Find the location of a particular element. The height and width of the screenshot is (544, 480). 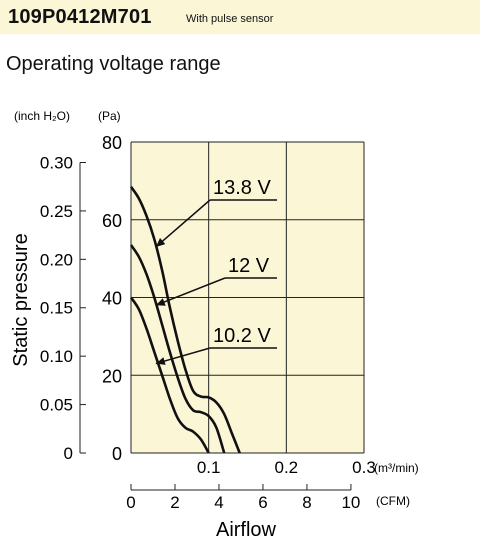

cfm-tick-label: 2 is located at coordinates (174, 502).